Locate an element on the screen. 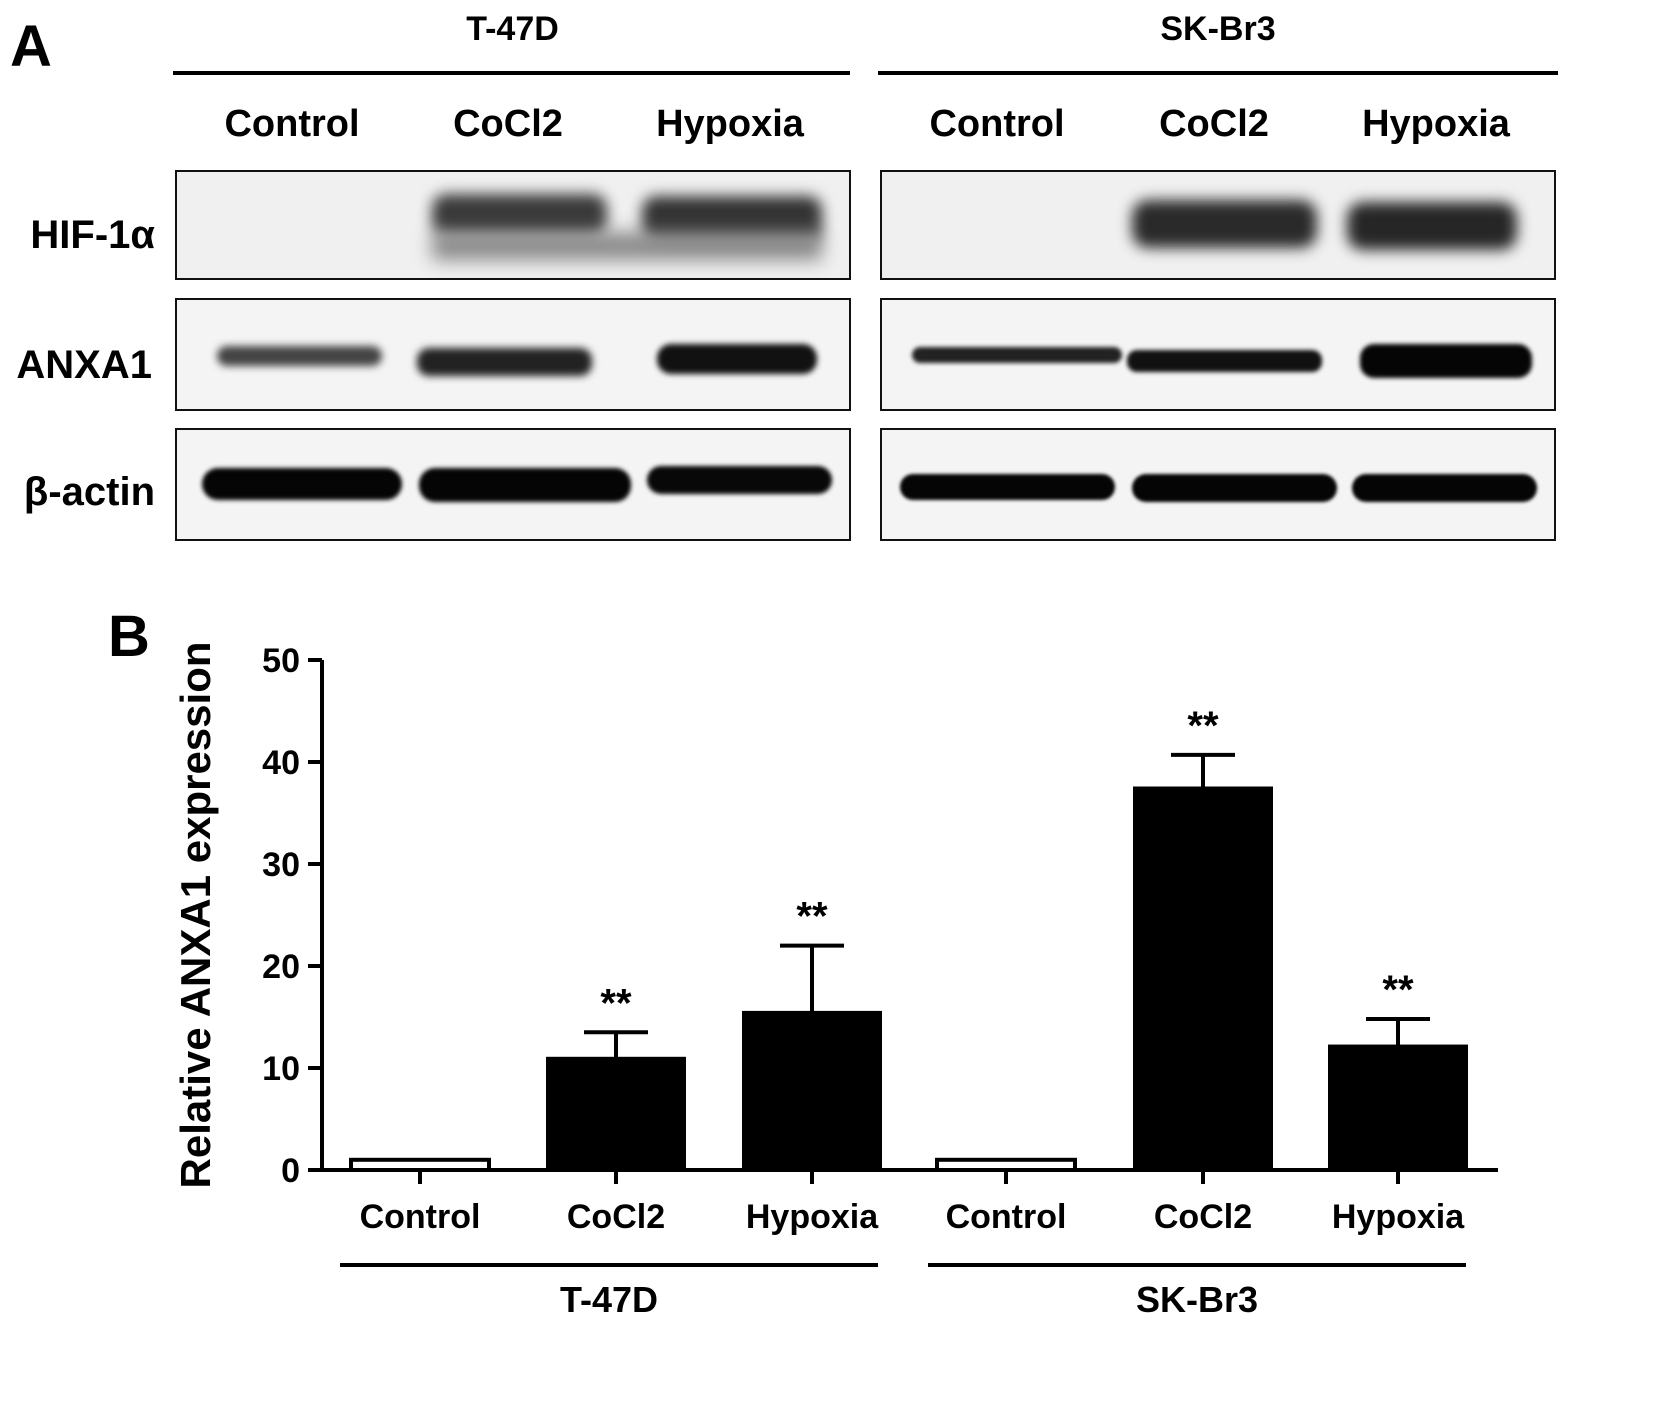 Image resolution: width=1677 pixels, height=1419 pixels. y-tick-label: 0 is located at coordinates (290, 1171).